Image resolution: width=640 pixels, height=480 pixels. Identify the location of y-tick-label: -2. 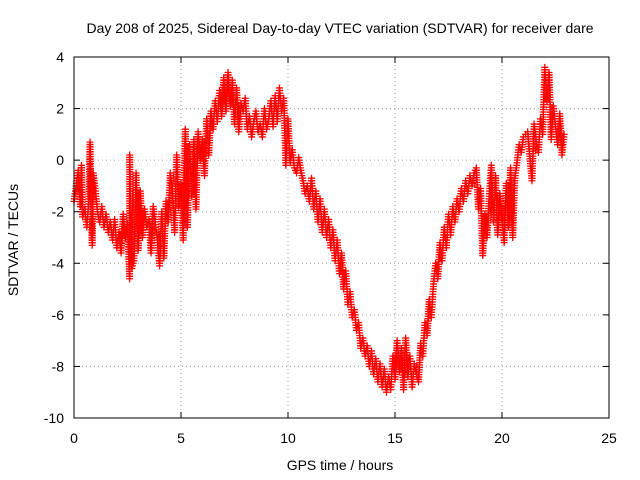
(58, 212).